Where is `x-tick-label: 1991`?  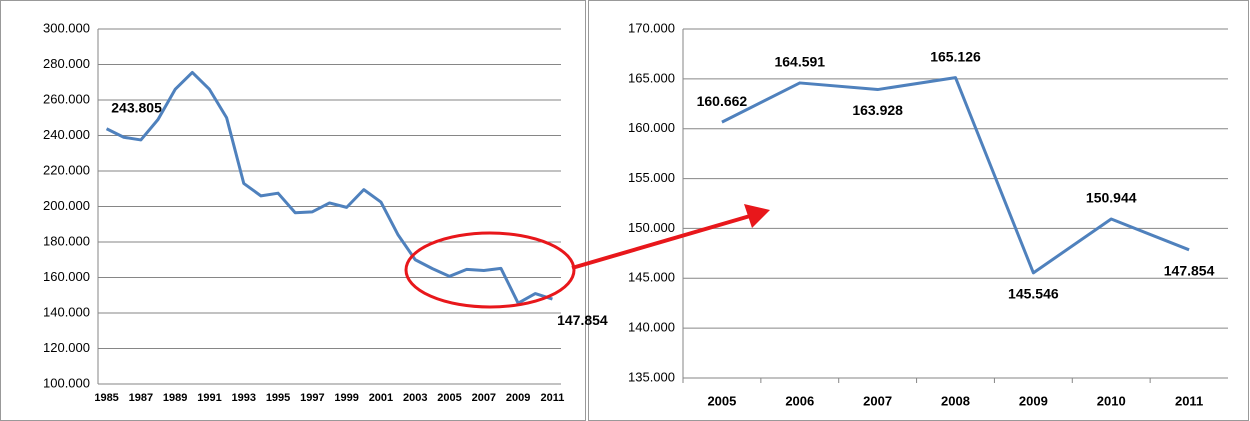
x-tick-label: 1991 is located at coordinates (209, 398).